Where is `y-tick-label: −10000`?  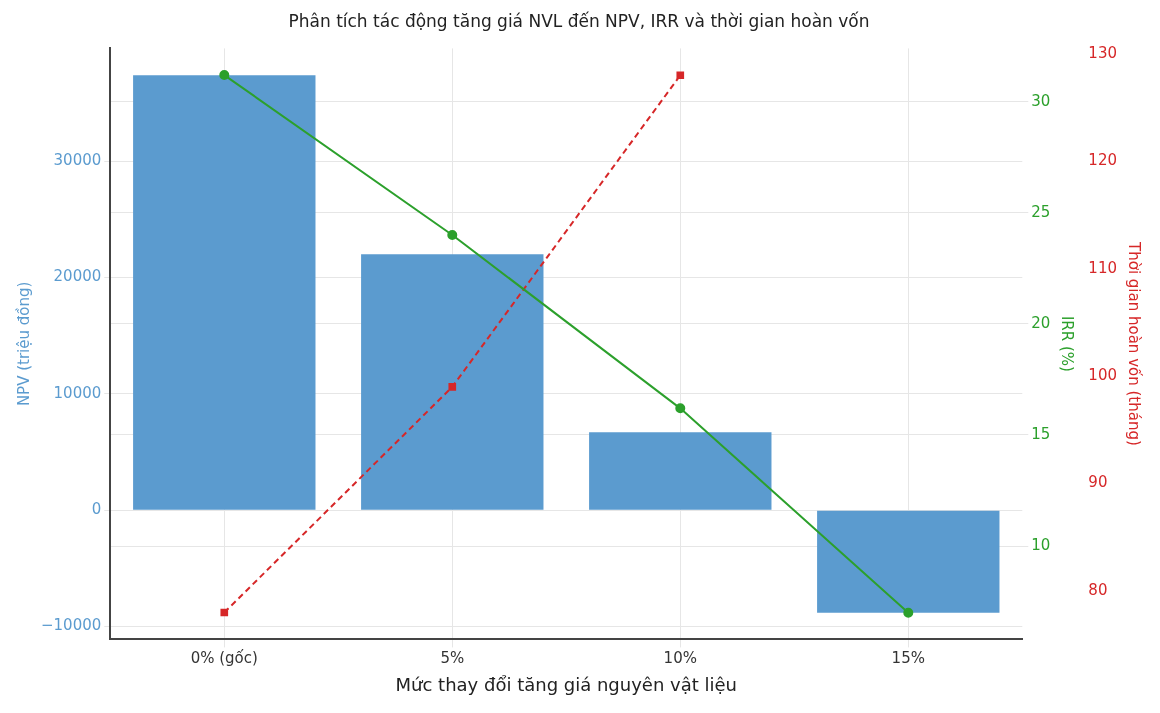
y-tick-label: −10000 is located at coordinates (71, 625).